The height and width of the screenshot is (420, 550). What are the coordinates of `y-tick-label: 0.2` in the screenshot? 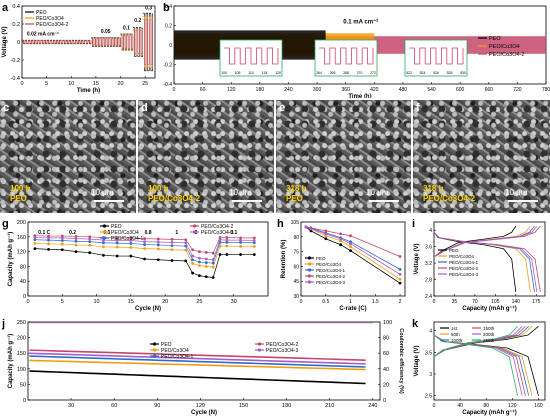 It's located at (16, 25).